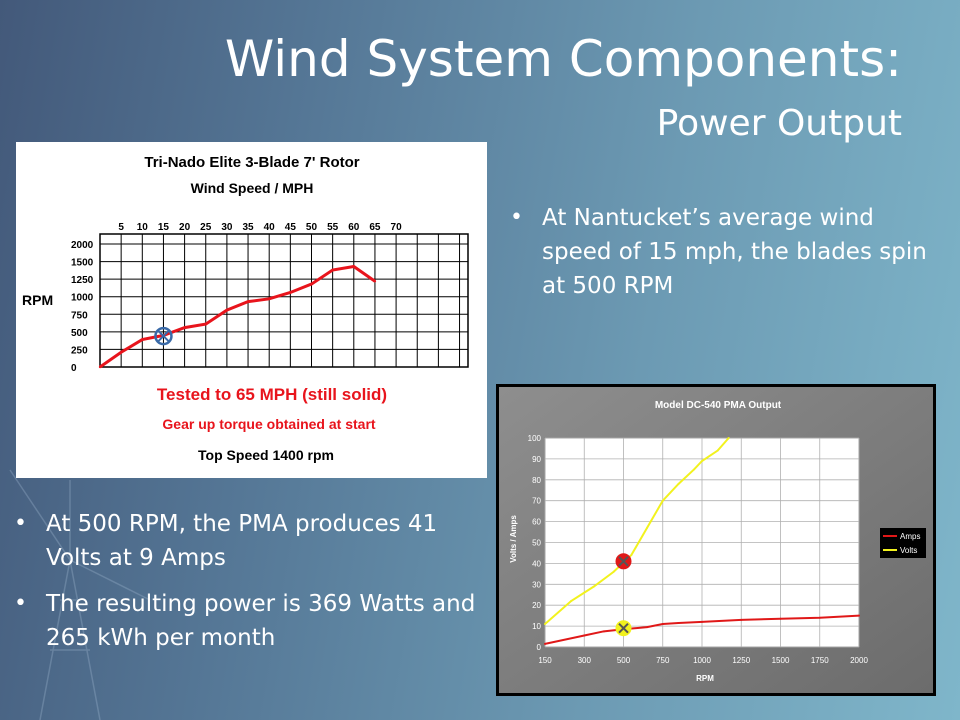 The height and width of the screenshot is (720, 960). I want to click on chart2-y-tick-label: 20, so click(536, 605).